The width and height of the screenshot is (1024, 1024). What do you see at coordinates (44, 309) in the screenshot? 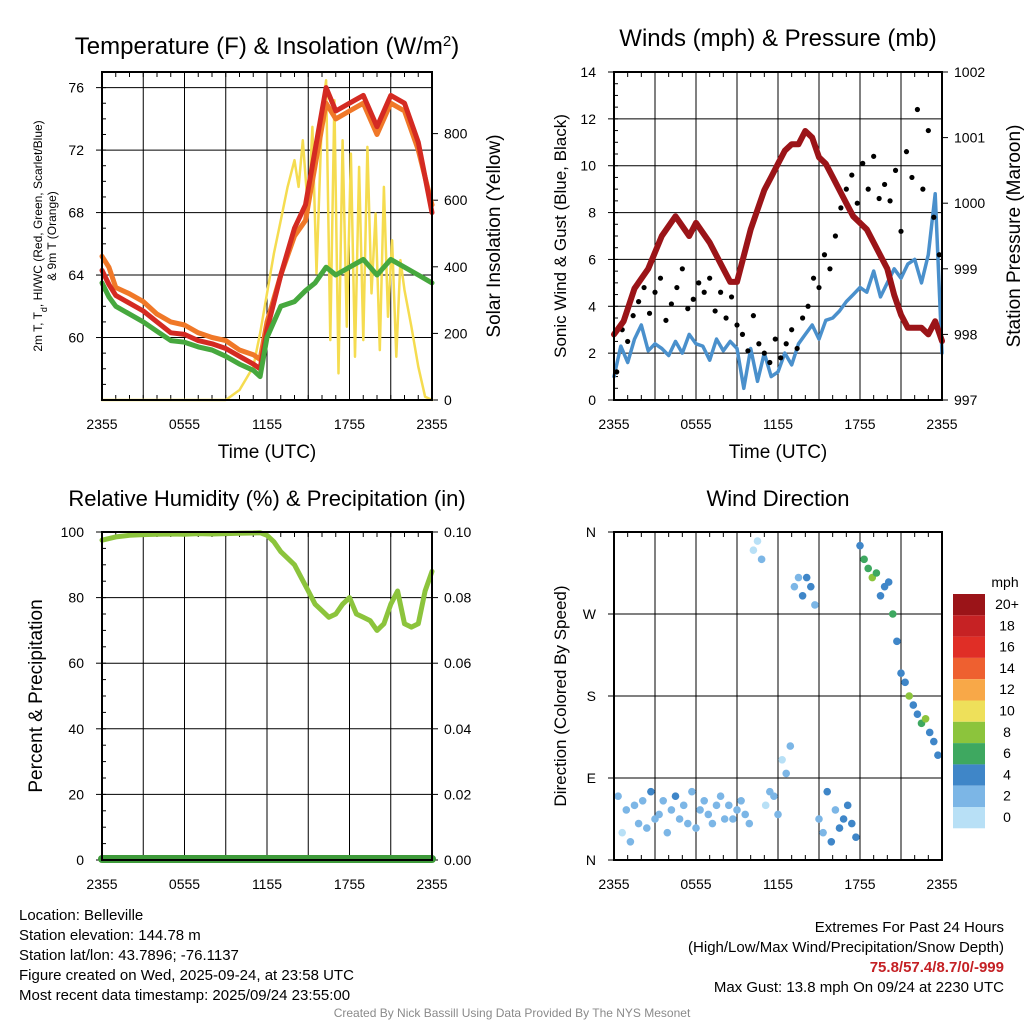
I see `ylabel-subscript: d` at bounding box center [44, 309].